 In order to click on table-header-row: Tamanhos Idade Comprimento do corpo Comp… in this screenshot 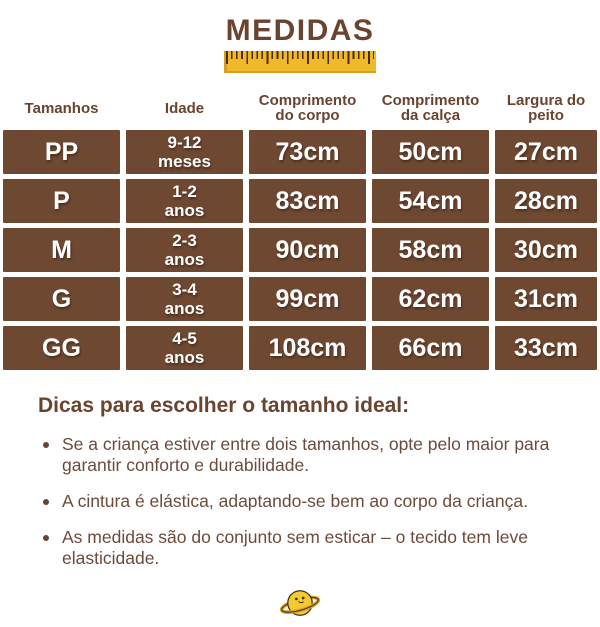, I will do `click(300, 108)`.